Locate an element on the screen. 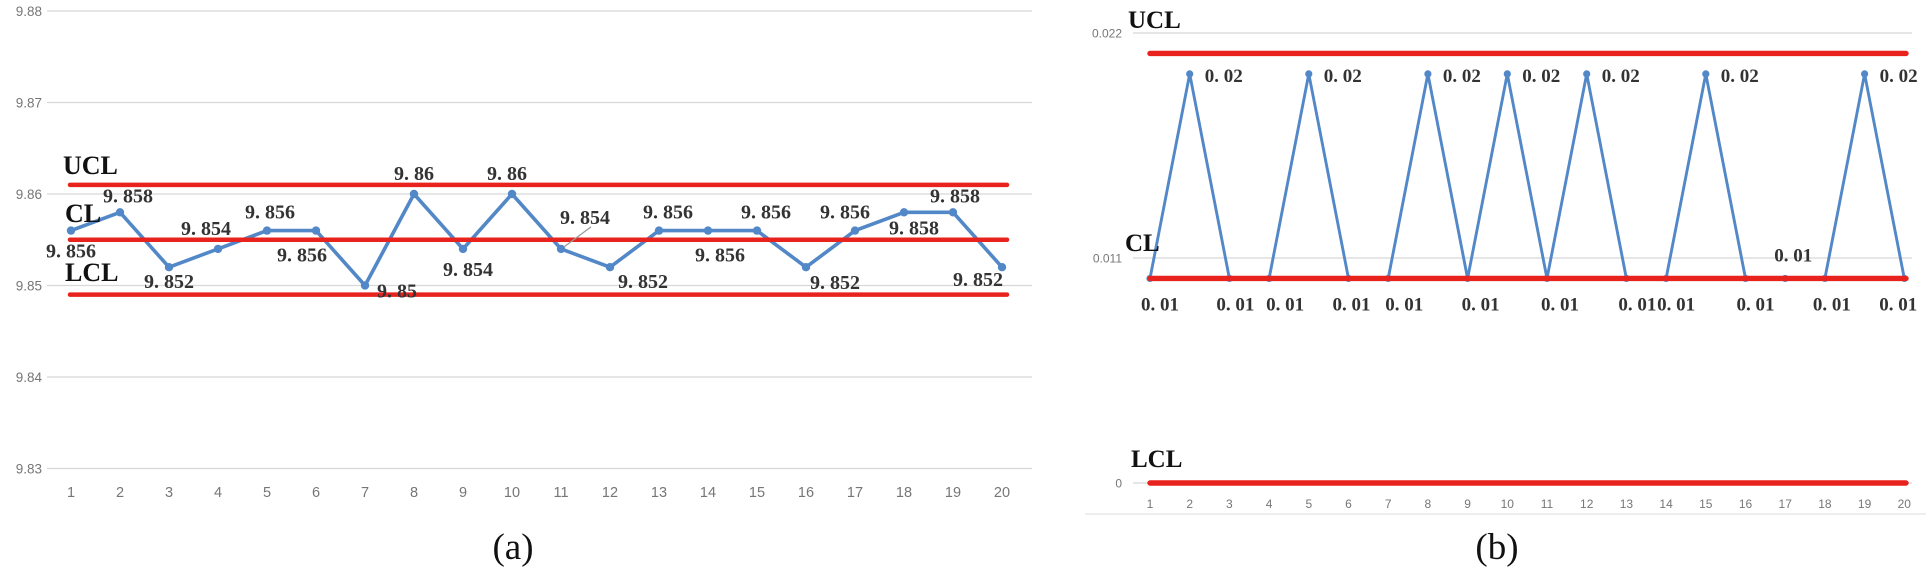 Image resolution: width=1930 pixels, height=576 pixels. caption-b: (b) is located at coordinates (1497, 547).